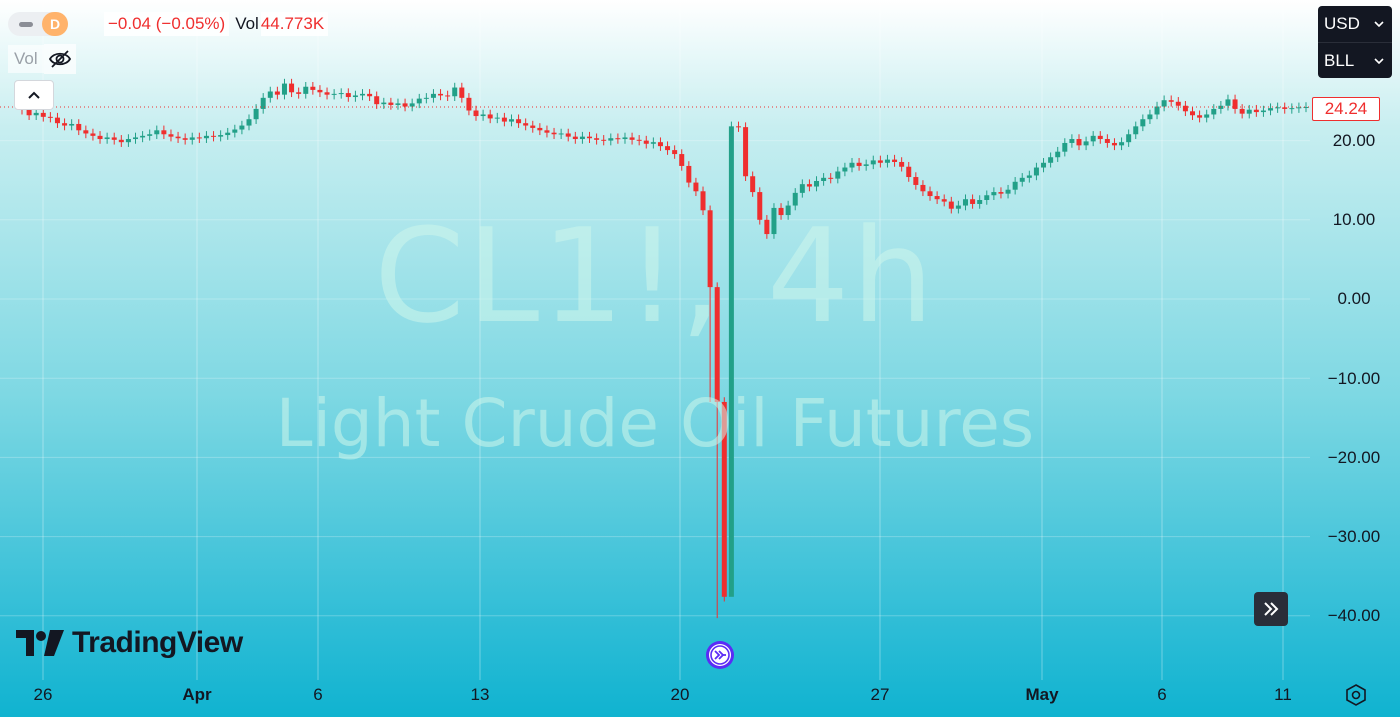  I want to click on tradingview-logo: TradingView, so click(129, 643).